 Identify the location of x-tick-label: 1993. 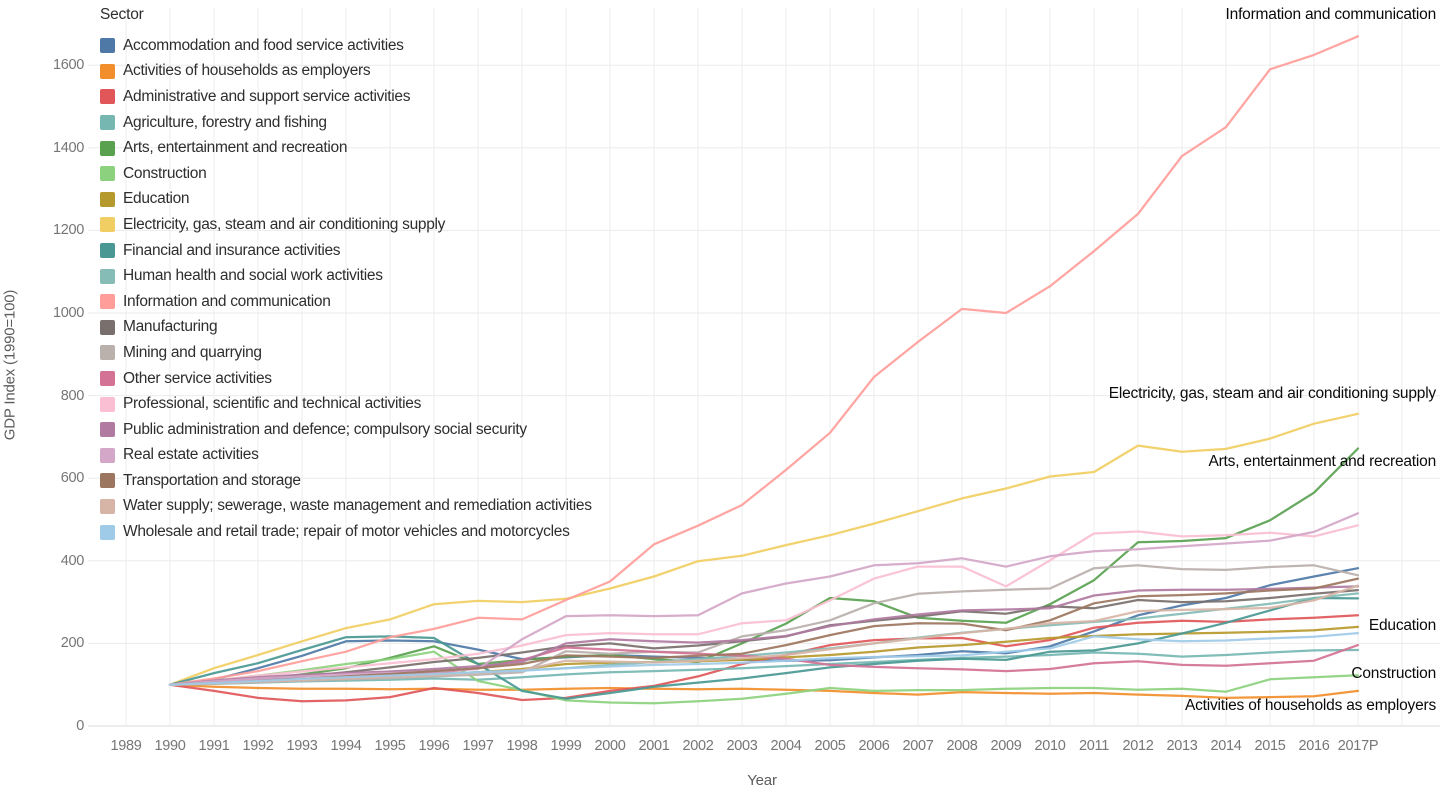
(302, 746).